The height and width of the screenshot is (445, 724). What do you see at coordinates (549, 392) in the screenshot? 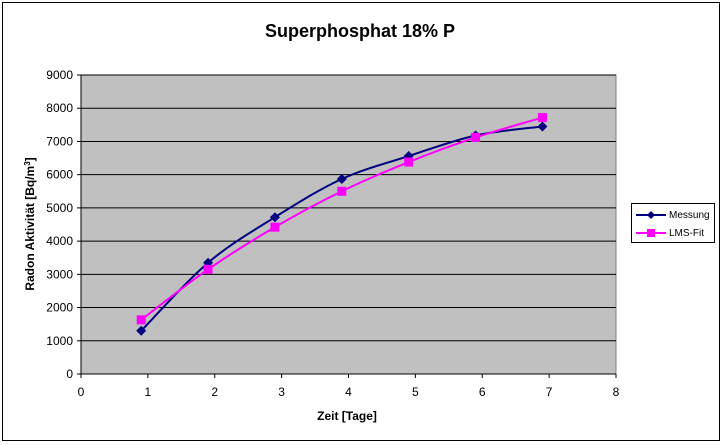
I see `x-tick-label: 7` at bounding box center [549, 392].